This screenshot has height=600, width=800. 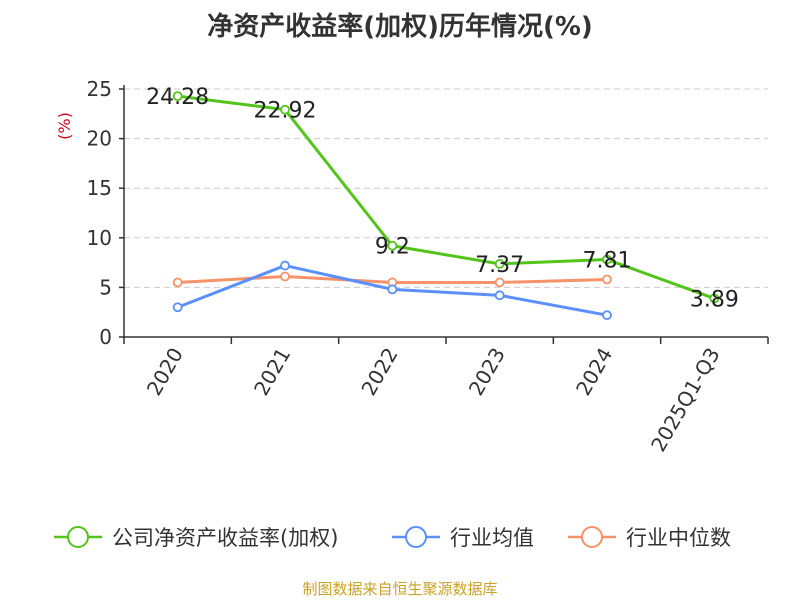 What do you see at coordinates (99, 188) in the screenshot?
I see `y-tick-label: 15` at bounding box center [99, 188].